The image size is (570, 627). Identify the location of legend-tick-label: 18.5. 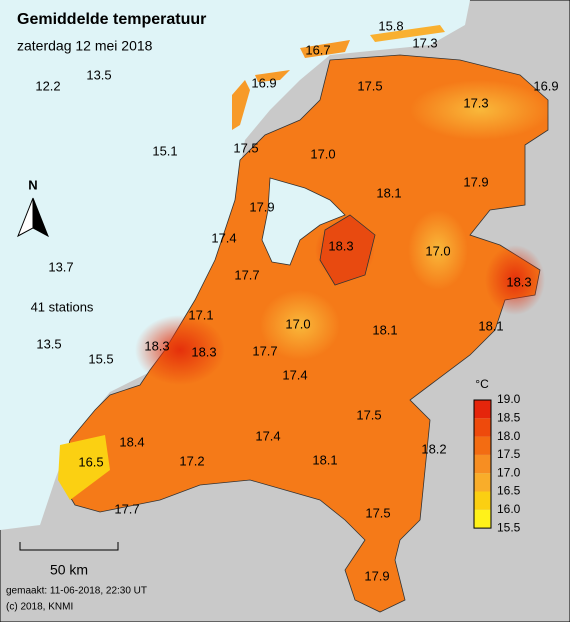
(509, 417).